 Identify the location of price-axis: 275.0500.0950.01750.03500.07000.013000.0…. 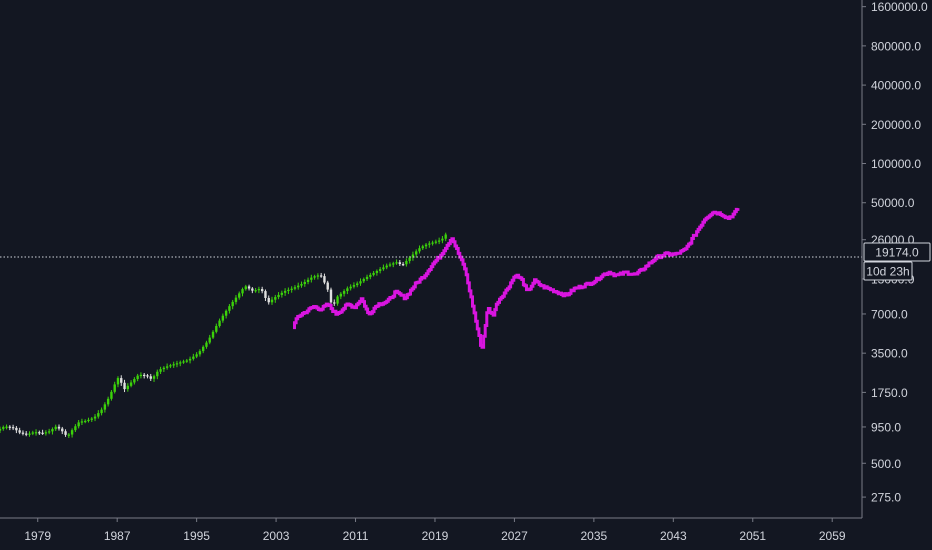
(895, 252).